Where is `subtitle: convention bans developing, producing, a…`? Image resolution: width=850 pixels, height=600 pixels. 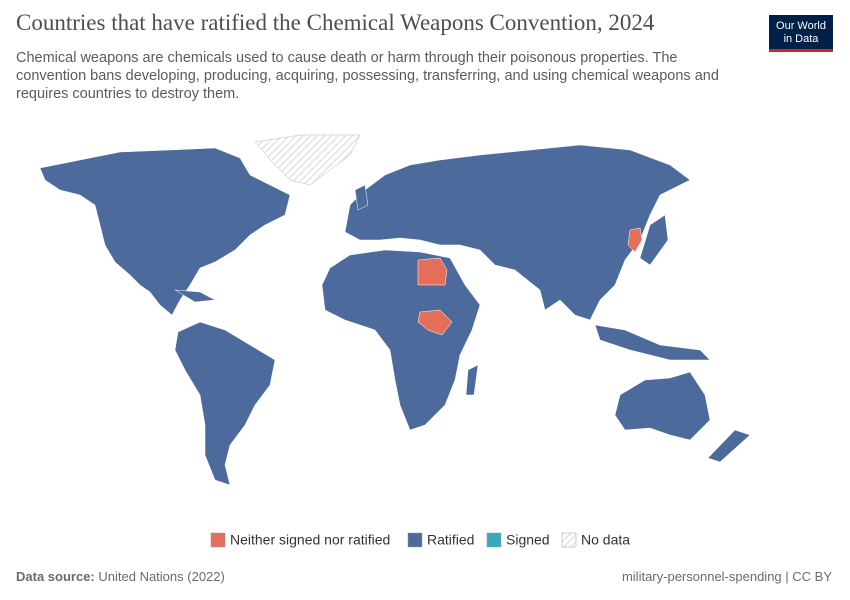
subtitle: convention bans developing, producing, a… is located at coordinates (367, 76).